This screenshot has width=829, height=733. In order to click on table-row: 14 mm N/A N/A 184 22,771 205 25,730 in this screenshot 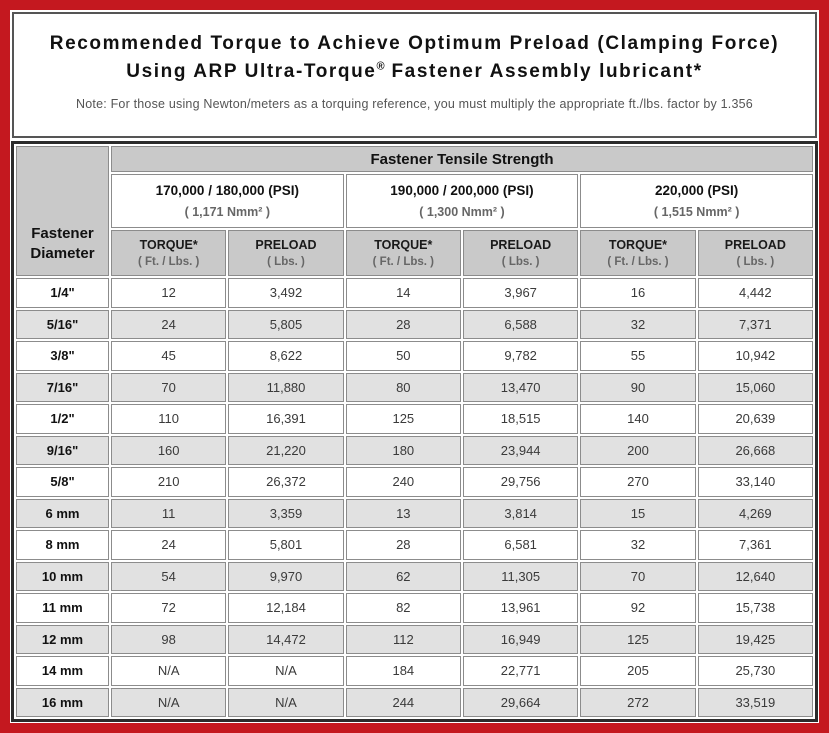, I will do `click(414, 671)`.